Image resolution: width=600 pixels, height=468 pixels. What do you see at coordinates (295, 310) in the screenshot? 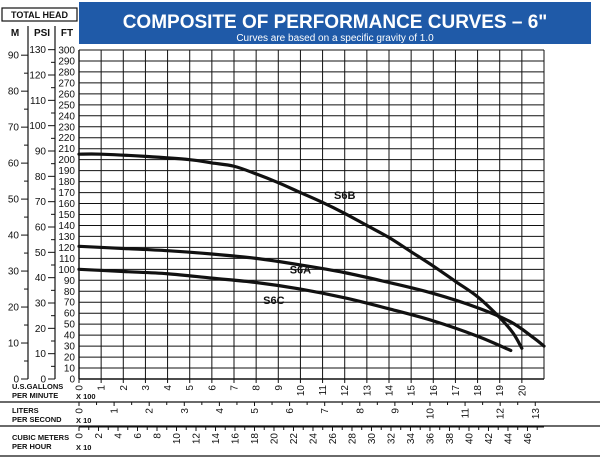
I see `series-line-s6c` at bounding box center [295, 310].